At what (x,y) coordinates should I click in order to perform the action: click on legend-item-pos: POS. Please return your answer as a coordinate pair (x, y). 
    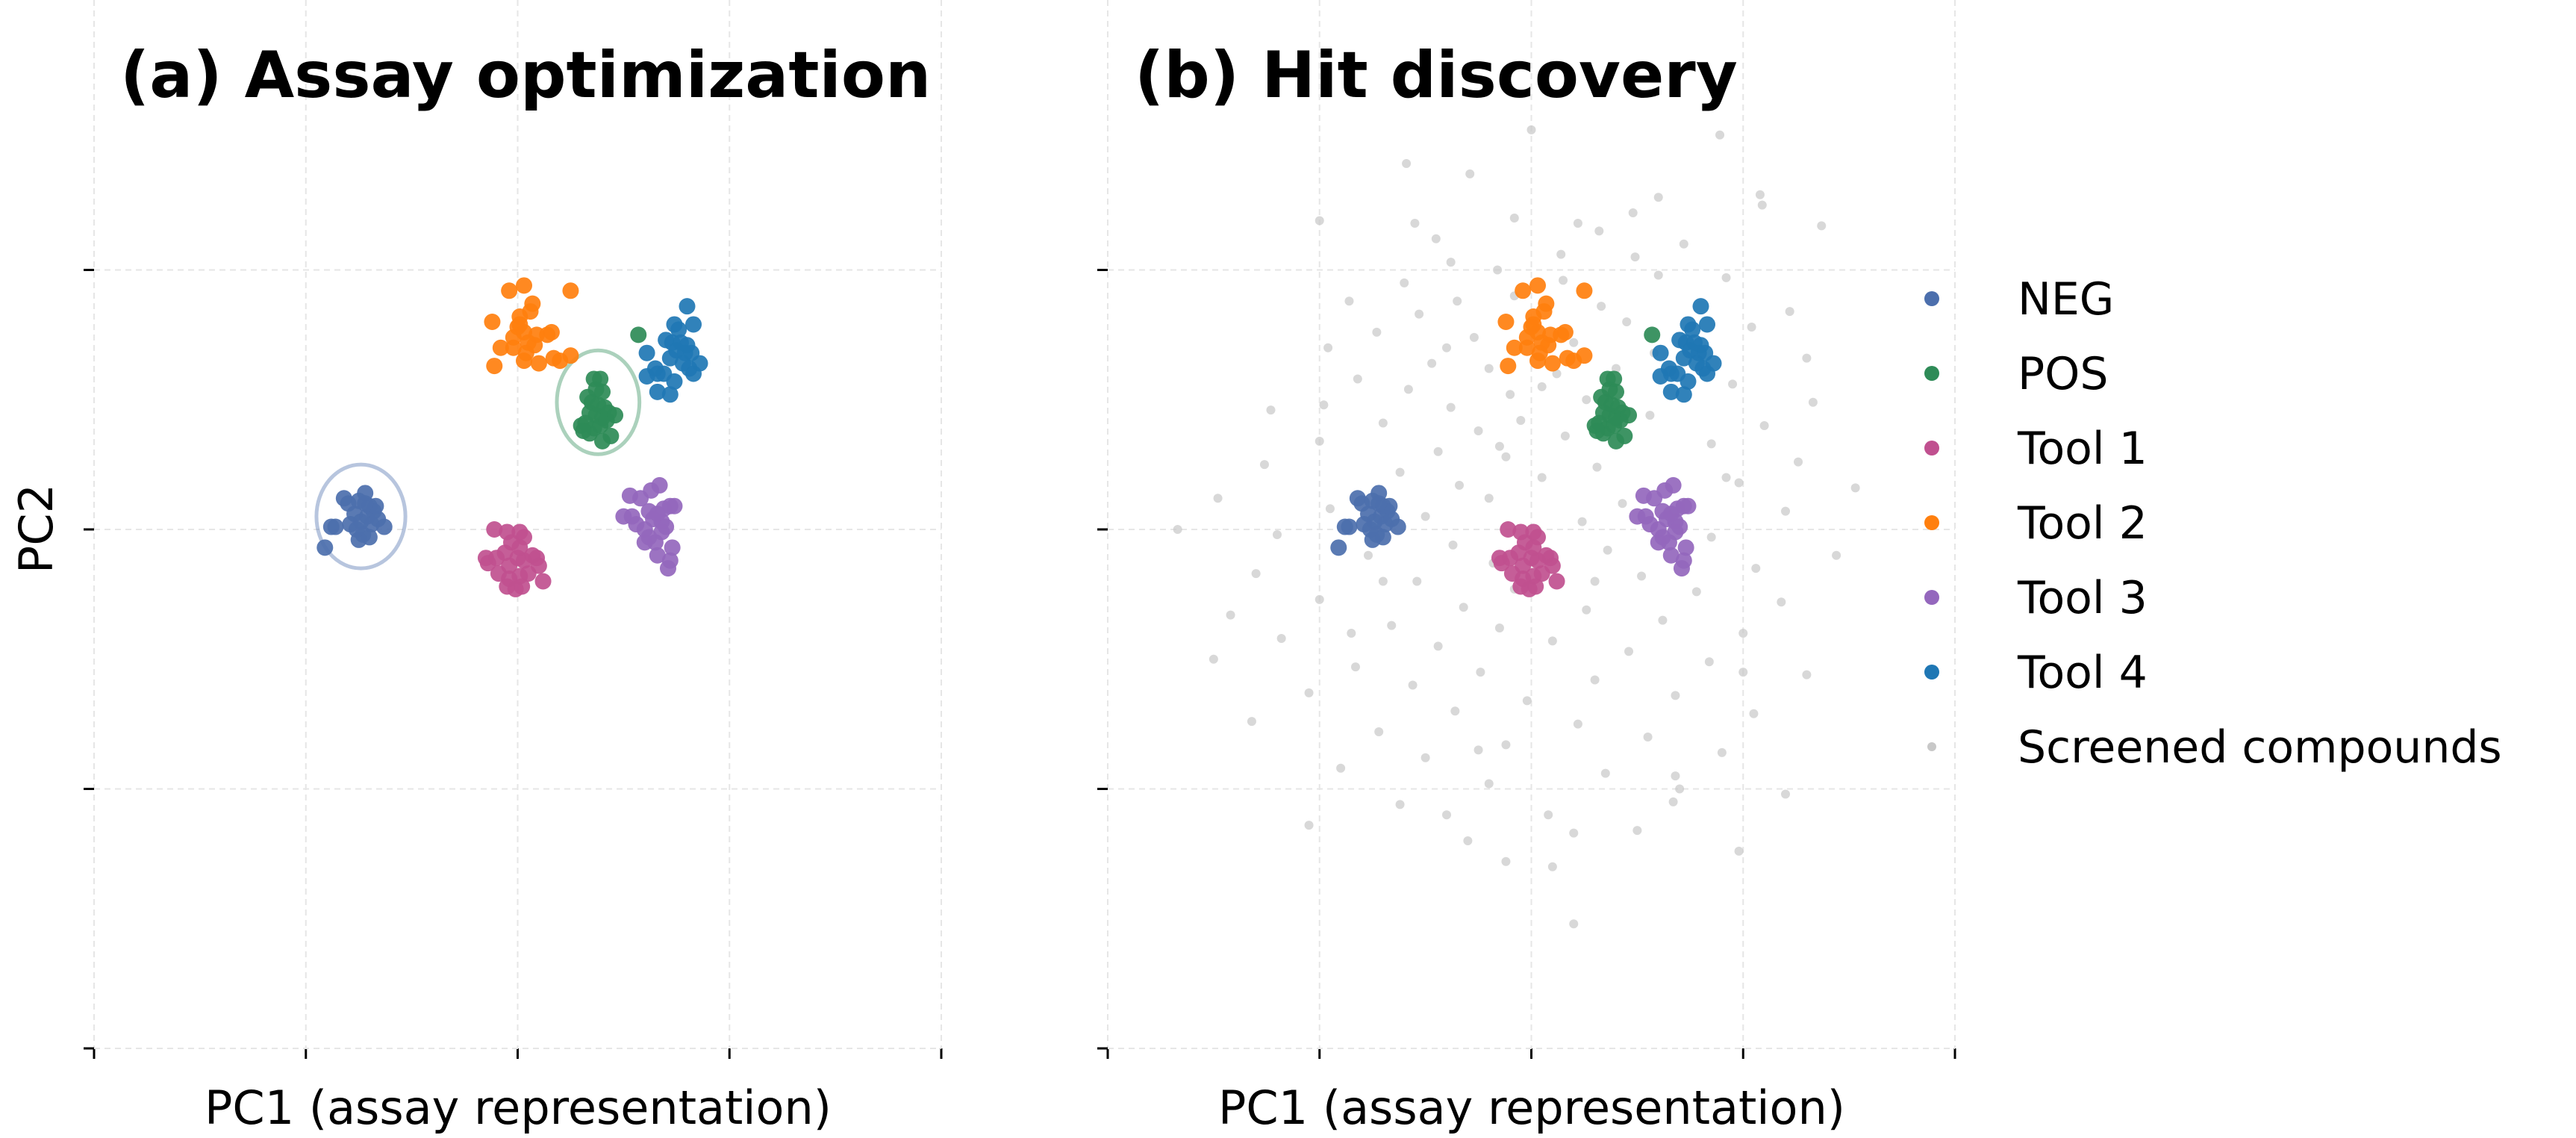
    Looking at the image, I should click on (2016, 374).